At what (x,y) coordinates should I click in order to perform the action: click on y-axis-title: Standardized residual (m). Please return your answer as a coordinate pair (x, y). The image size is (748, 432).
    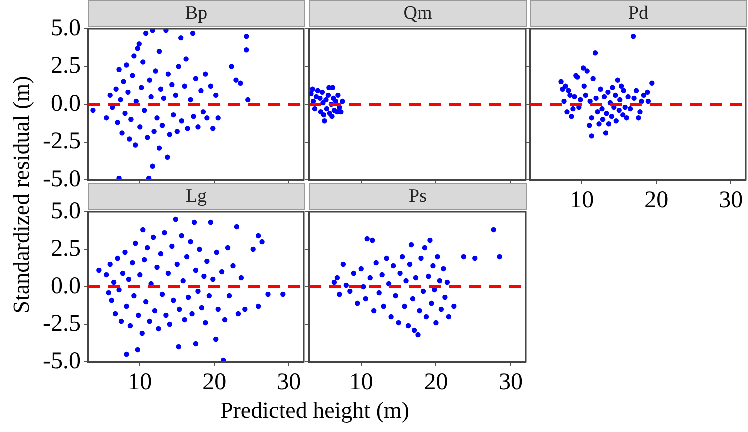
    Looking at the image, I should click on (21, 195).